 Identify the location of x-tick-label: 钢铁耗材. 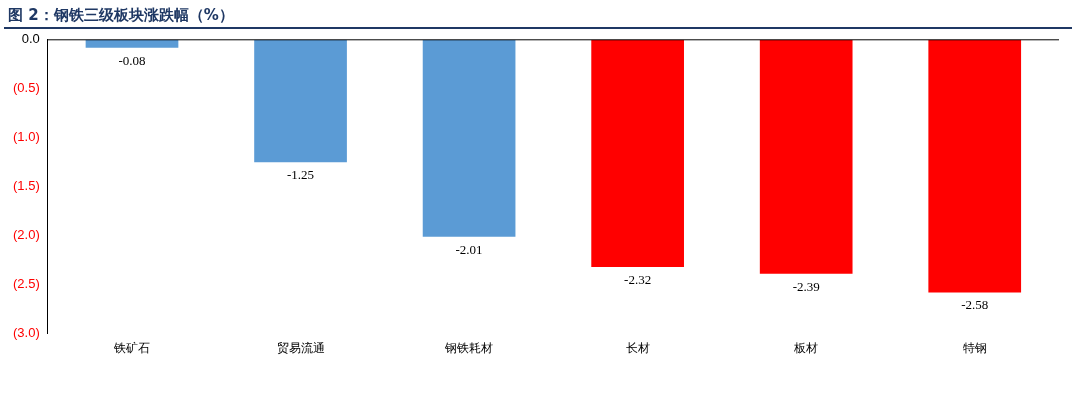
(469, 348).